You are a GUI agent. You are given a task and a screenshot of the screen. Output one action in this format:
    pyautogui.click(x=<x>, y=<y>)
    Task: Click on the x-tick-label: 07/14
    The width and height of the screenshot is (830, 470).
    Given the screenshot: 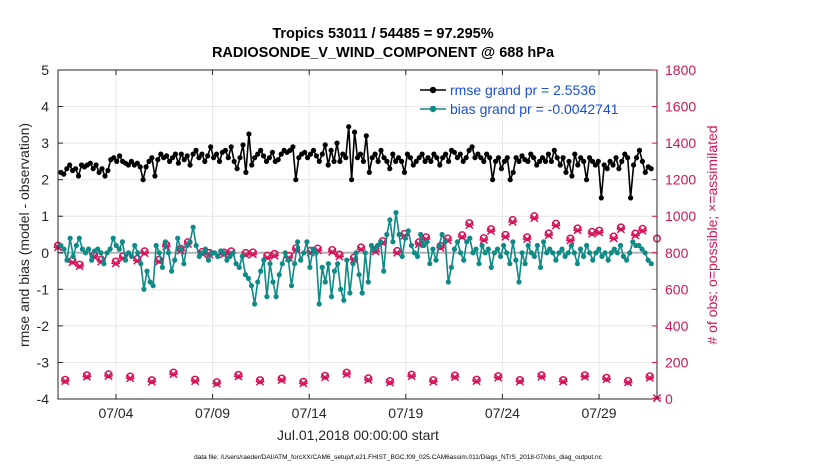 What is the action you would take?
    pyautogui.click(x=309, y=413)
    